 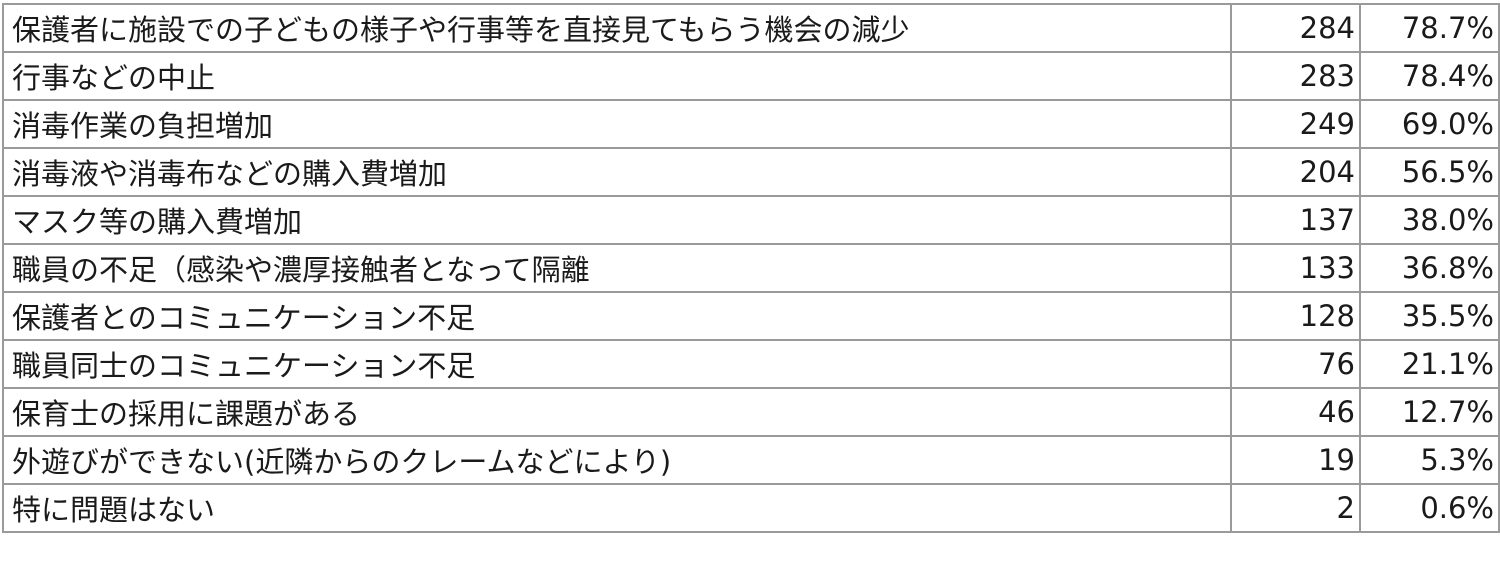 I want to click on table-row: 保護者とのコミュニケーション不足 128 35.5%, so click(x=751, y=316).